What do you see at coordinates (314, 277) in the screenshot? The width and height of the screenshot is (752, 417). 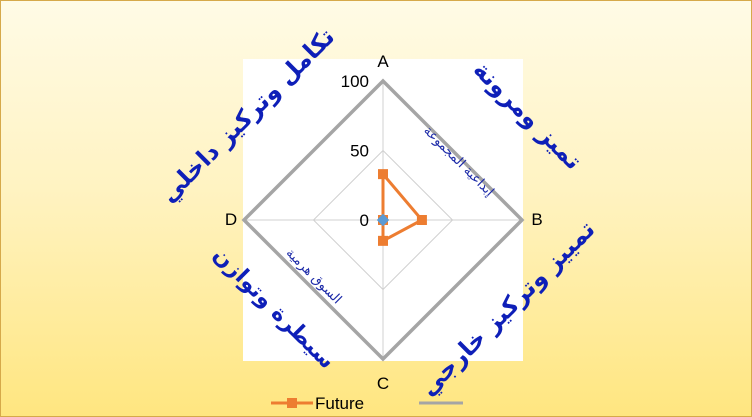 I see `inner-label-bottom-left: السوق هرمية` at bounding box center [314, 277].